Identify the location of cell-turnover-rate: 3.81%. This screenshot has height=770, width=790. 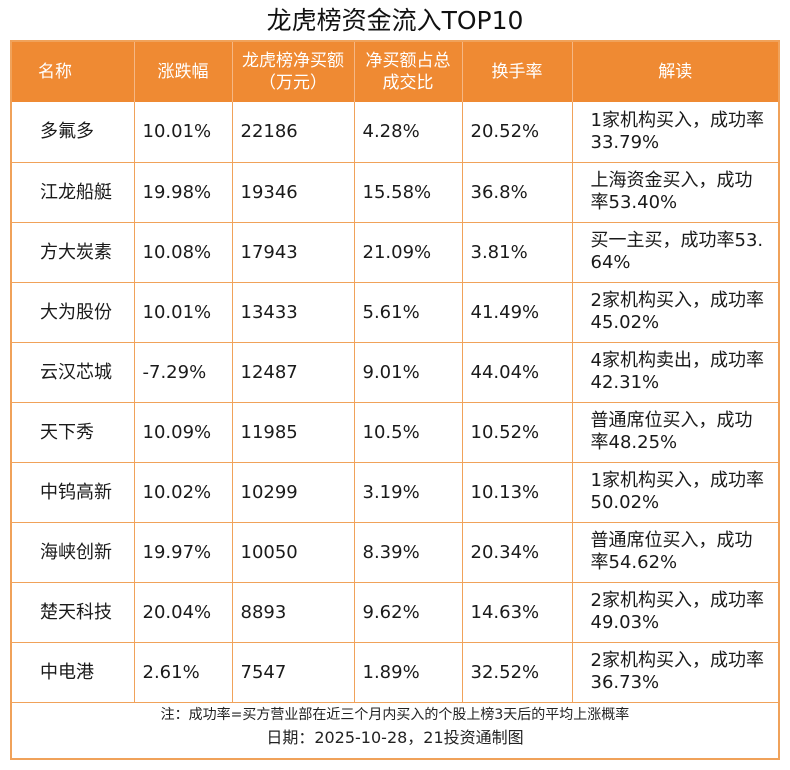
(517, 252).